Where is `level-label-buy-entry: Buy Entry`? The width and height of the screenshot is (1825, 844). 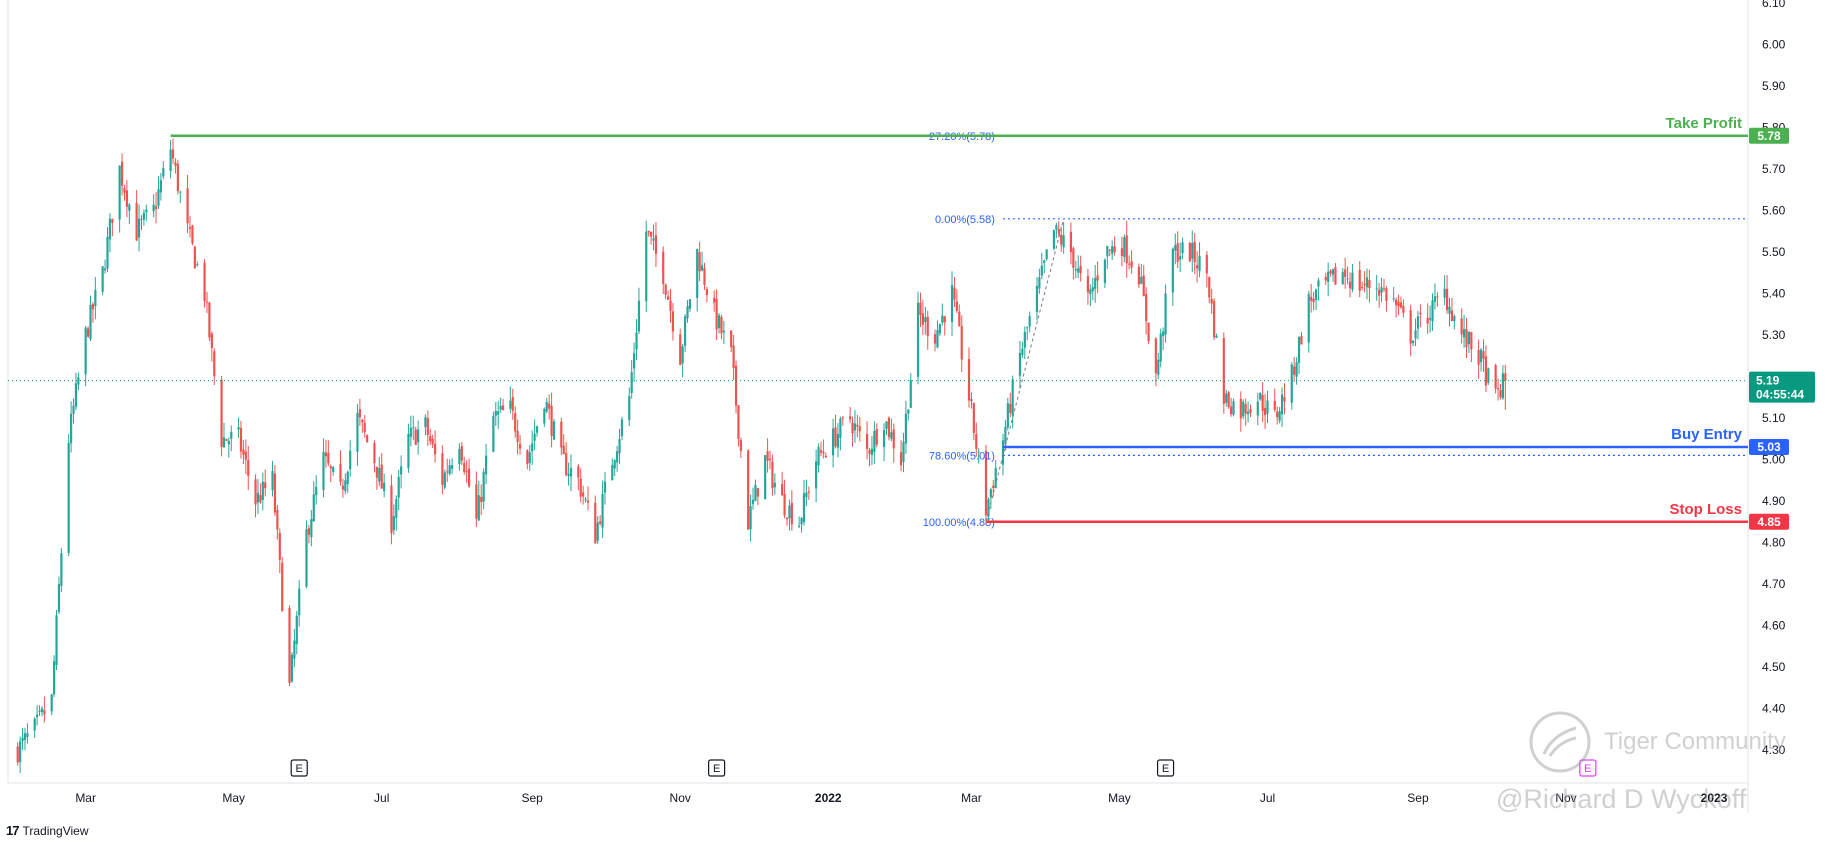
level-label-buy-entry: Buy Entry is located at coordinates (1707, 434).